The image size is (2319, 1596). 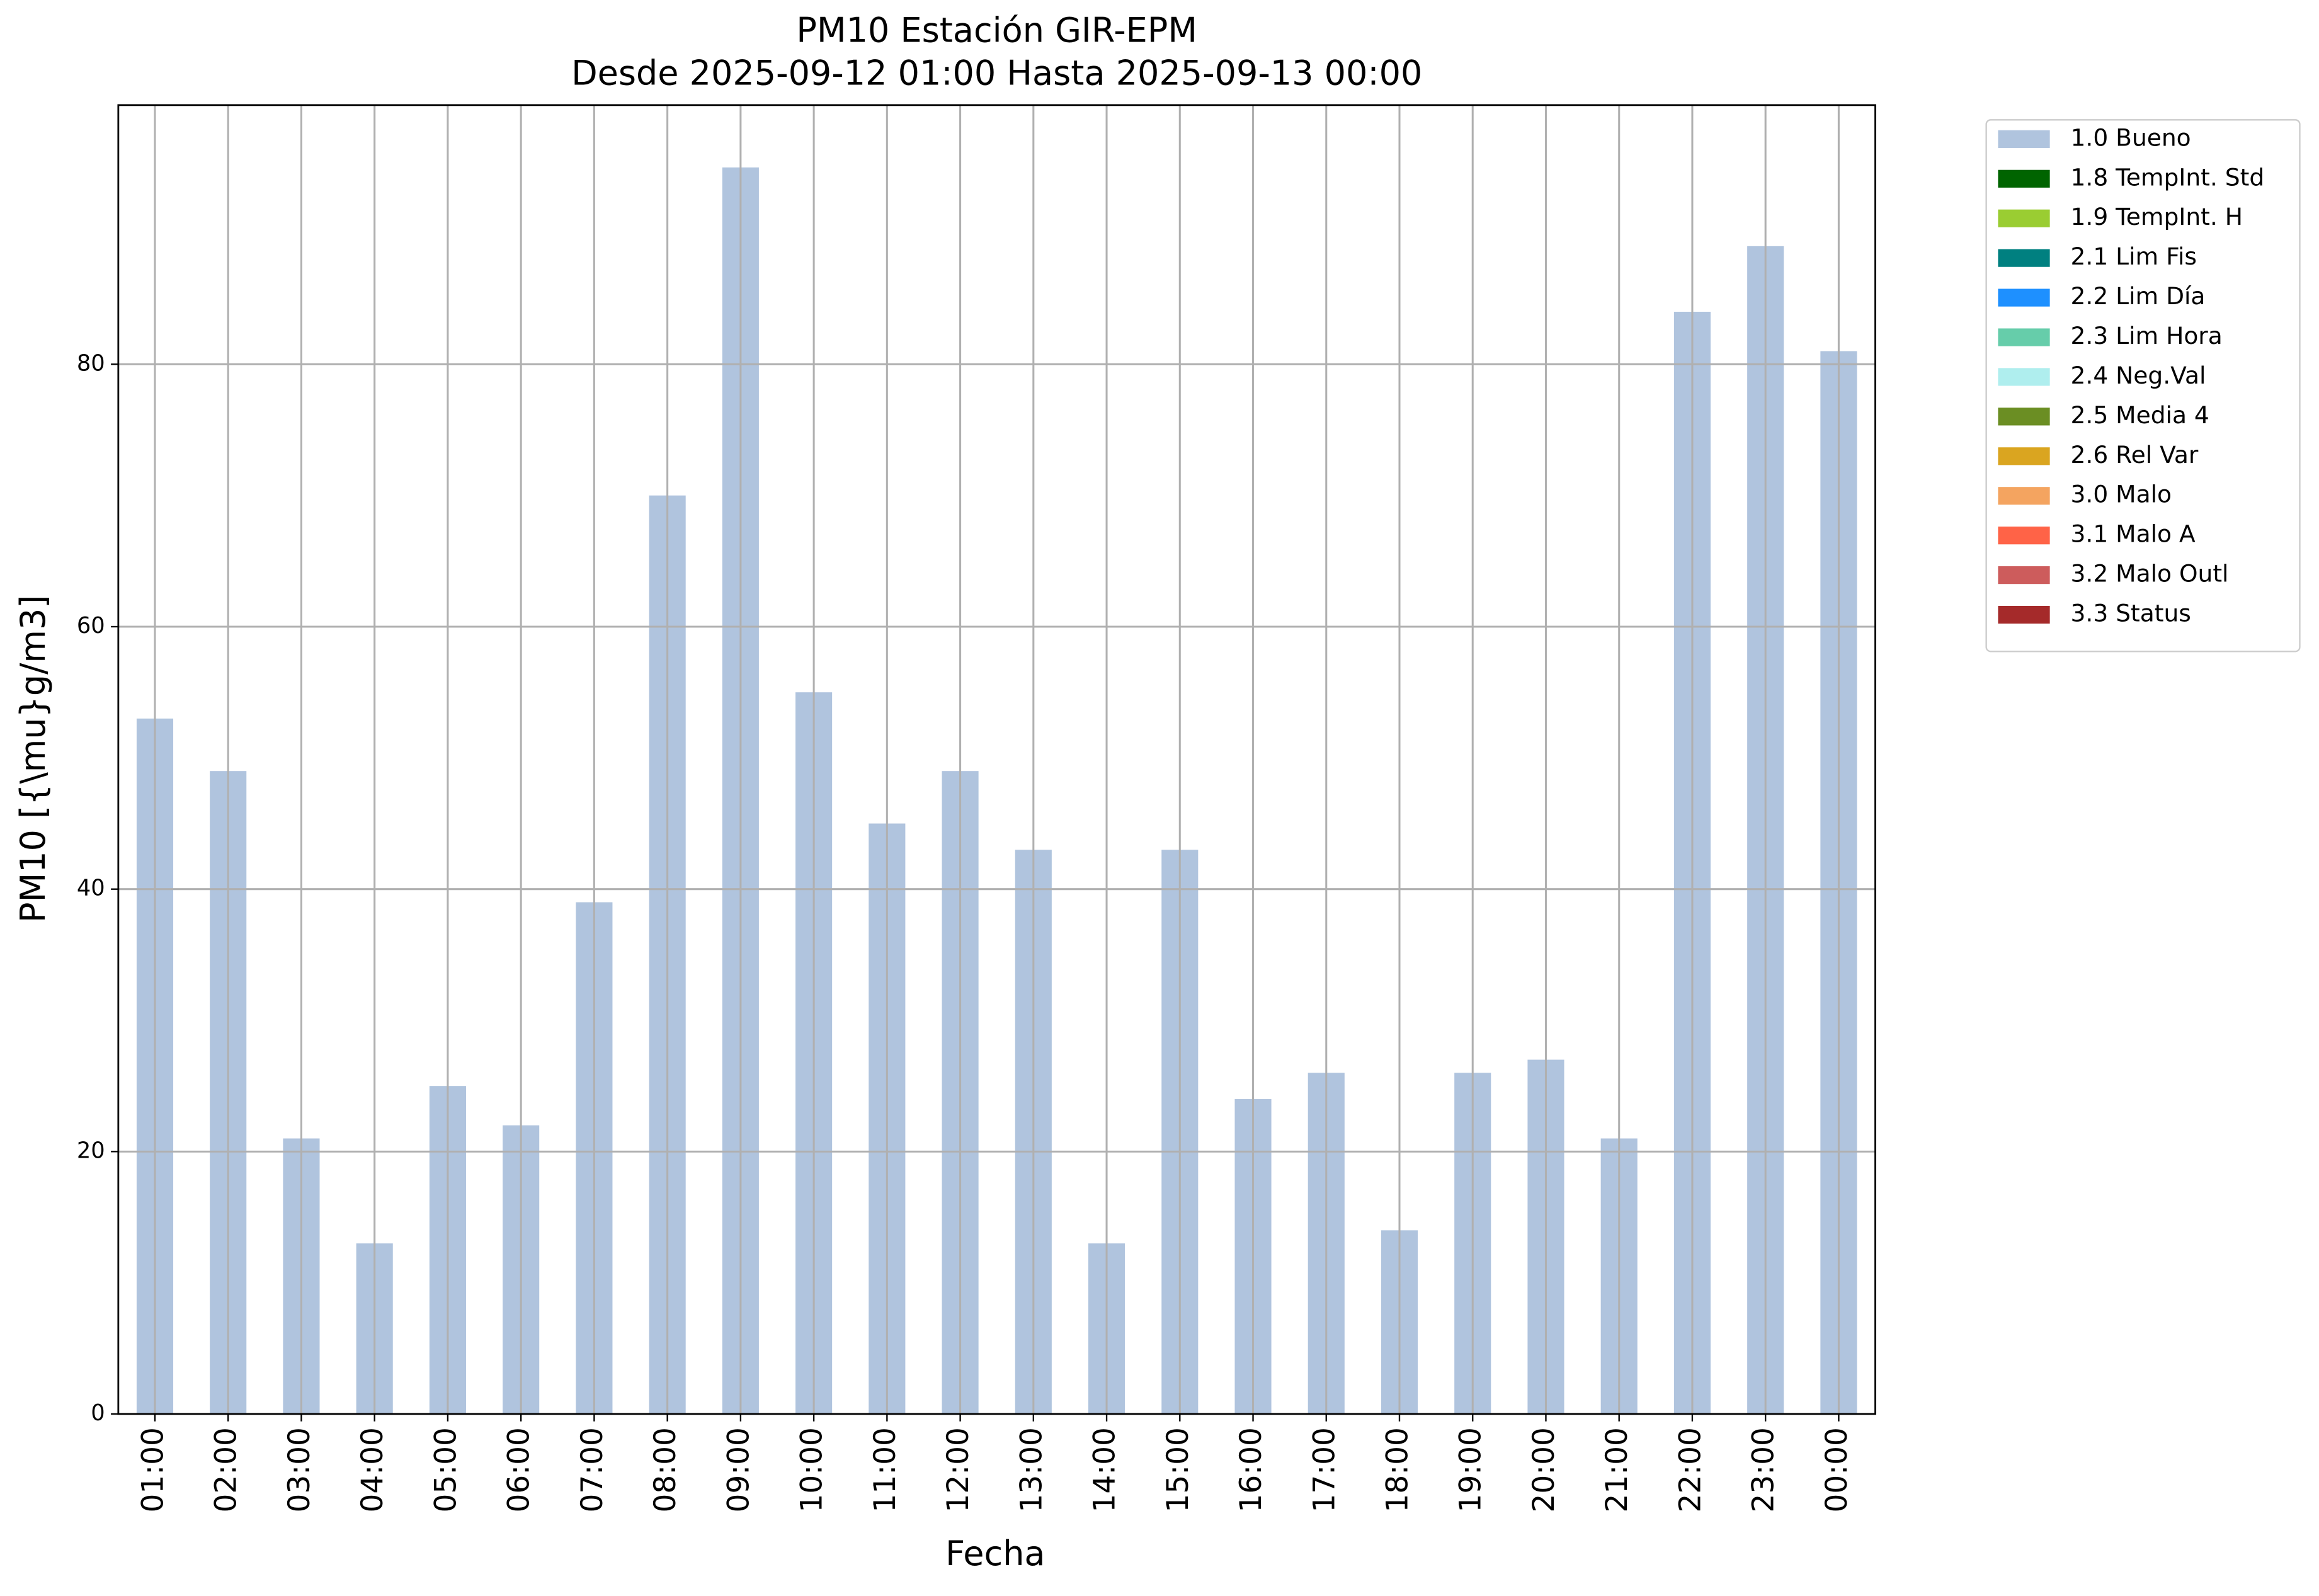 I want to click on y-tick-label: 60, so click(x=91, y=626).